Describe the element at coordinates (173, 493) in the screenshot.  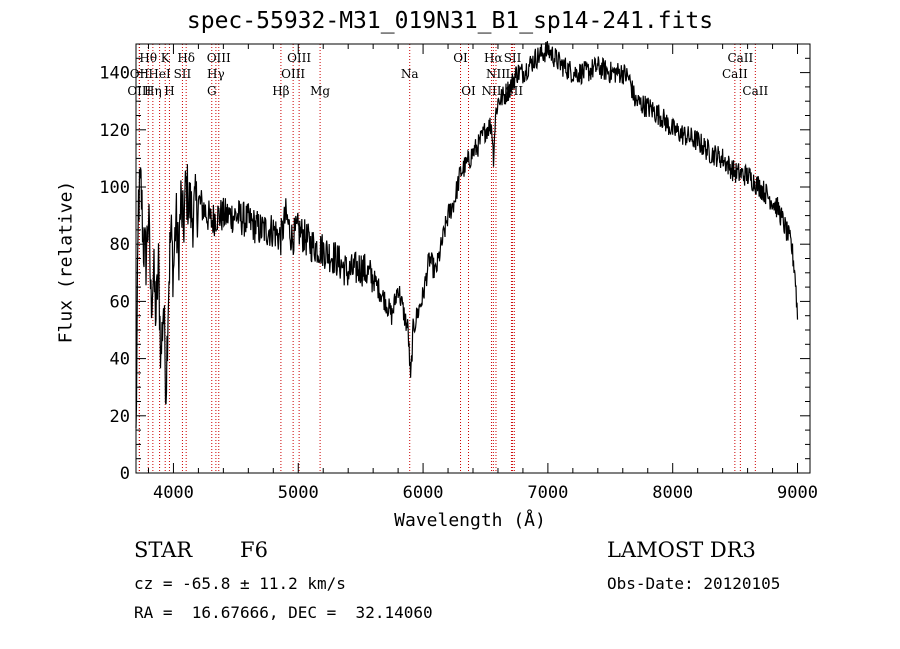
I see `x-tick-label: 4000` at that location.